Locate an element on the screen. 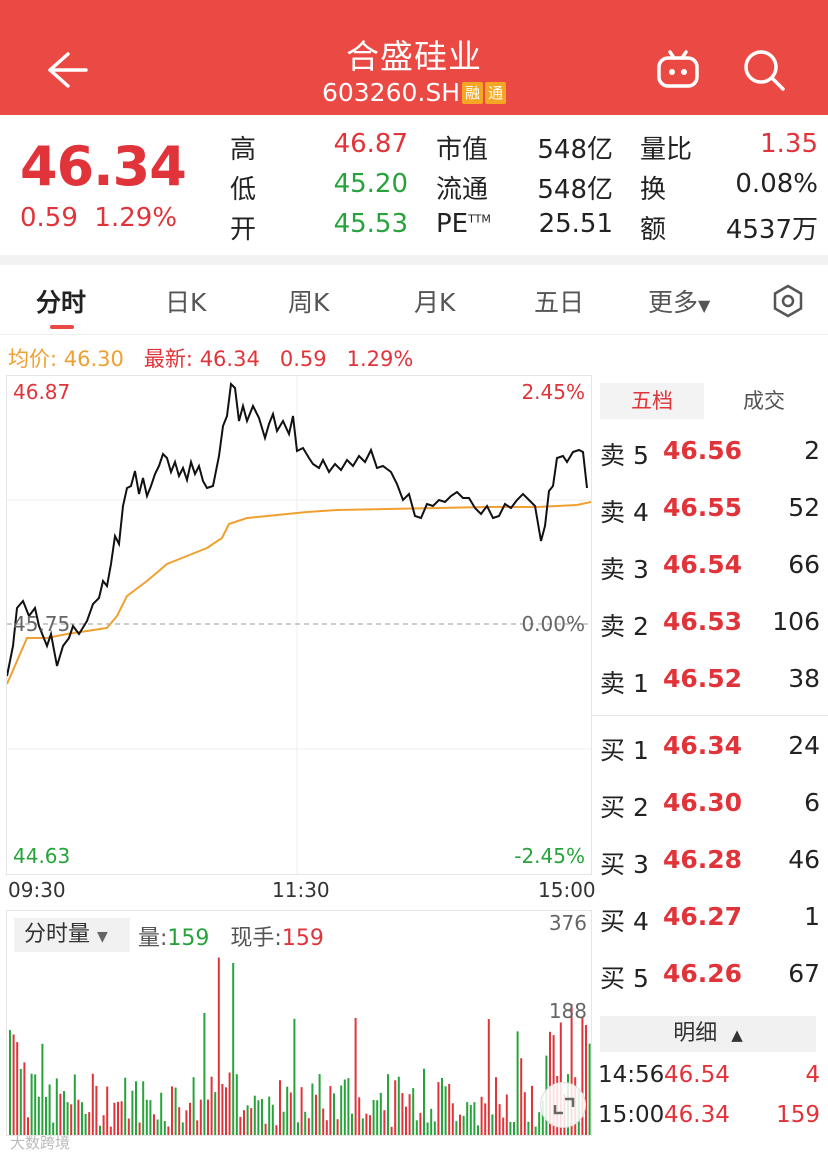 The height and width of the screenshot is (1159, 828). ask-level-volume: 38 is located at coordinates (804, 678).